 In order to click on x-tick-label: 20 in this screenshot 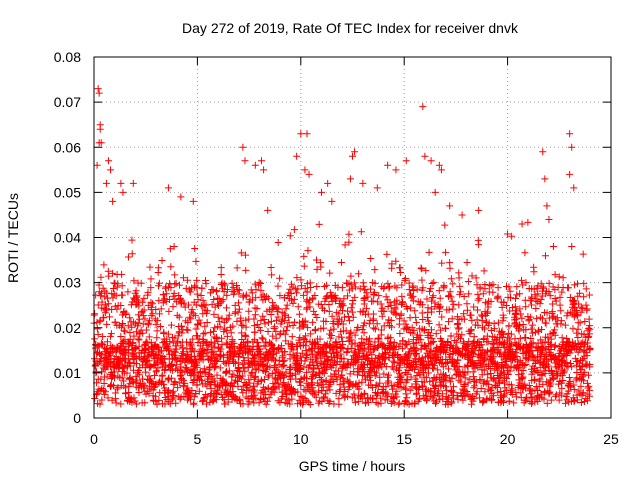, I will do `click(508, 439)`.